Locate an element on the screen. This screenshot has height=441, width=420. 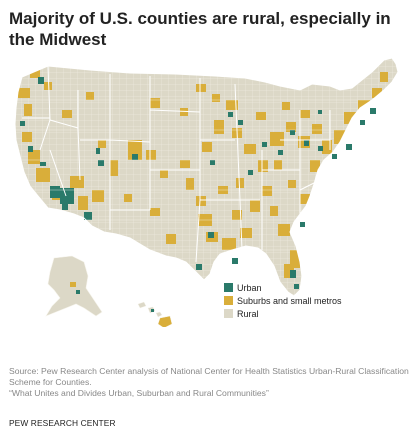
legend-swatch-rural is located at coordinates (228, 313).